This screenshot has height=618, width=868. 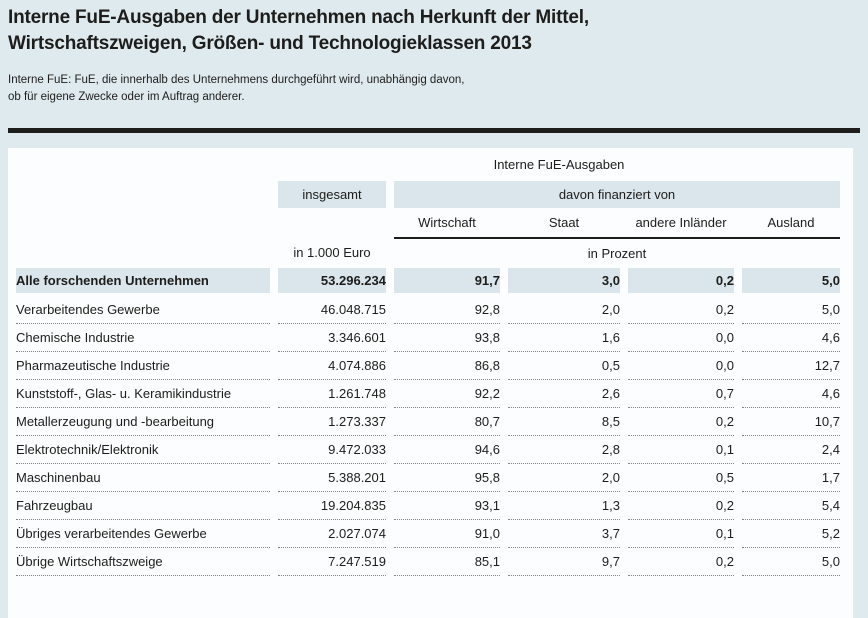 What do you see at coordinates (332, 422) in the screenshot?
I see `row-total-value: 1.273.337` at bounding box center [332, 422].